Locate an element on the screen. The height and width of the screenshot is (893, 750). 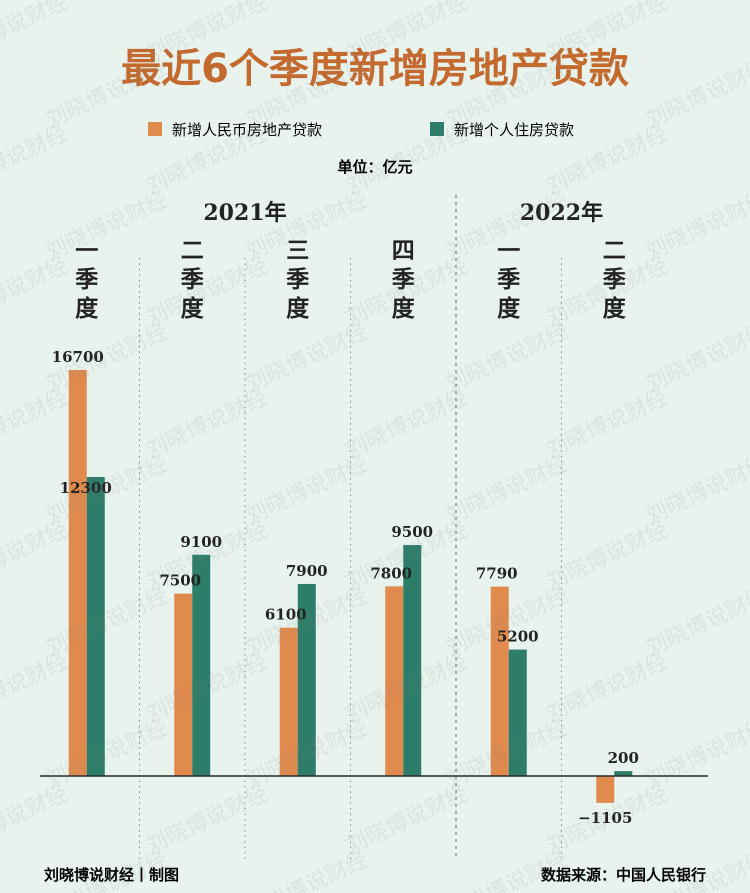
value-label: 12300 is located at coordinates (86, 488).